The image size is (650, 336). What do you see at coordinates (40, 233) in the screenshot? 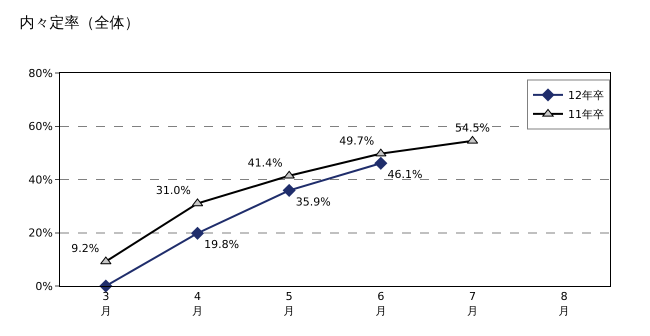
I see `y-tick-label: 20%` at bounding box center [40, 233].